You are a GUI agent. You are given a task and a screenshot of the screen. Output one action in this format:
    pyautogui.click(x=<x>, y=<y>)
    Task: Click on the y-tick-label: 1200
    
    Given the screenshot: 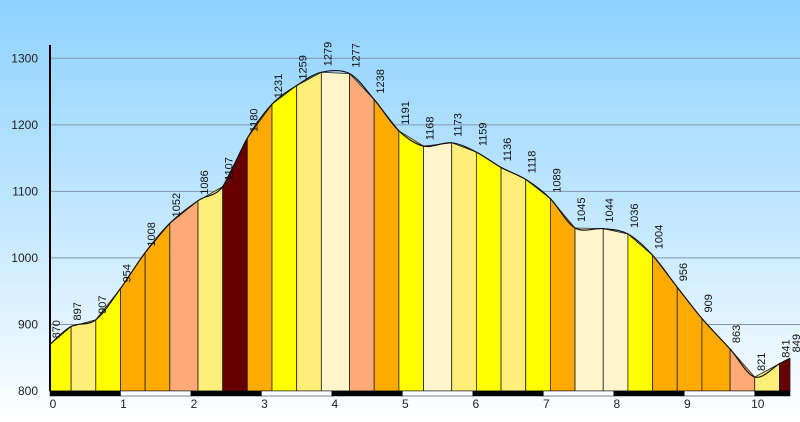 What is the action you would take?
    pyautogui.click(x=24, y=125)
    